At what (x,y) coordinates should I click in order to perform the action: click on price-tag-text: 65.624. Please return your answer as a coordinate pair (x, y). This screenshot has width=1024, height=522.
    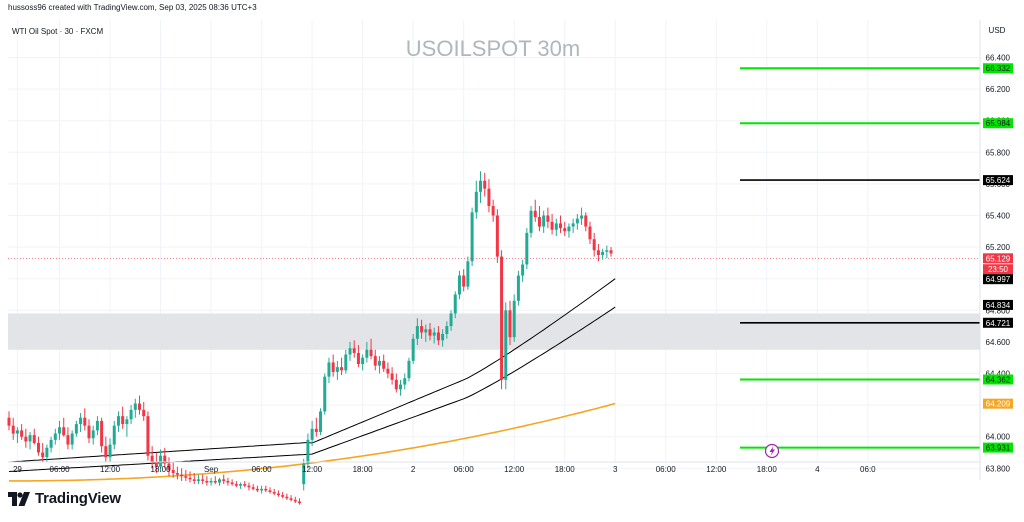
    Looking at the image, I should click on (998, 180).